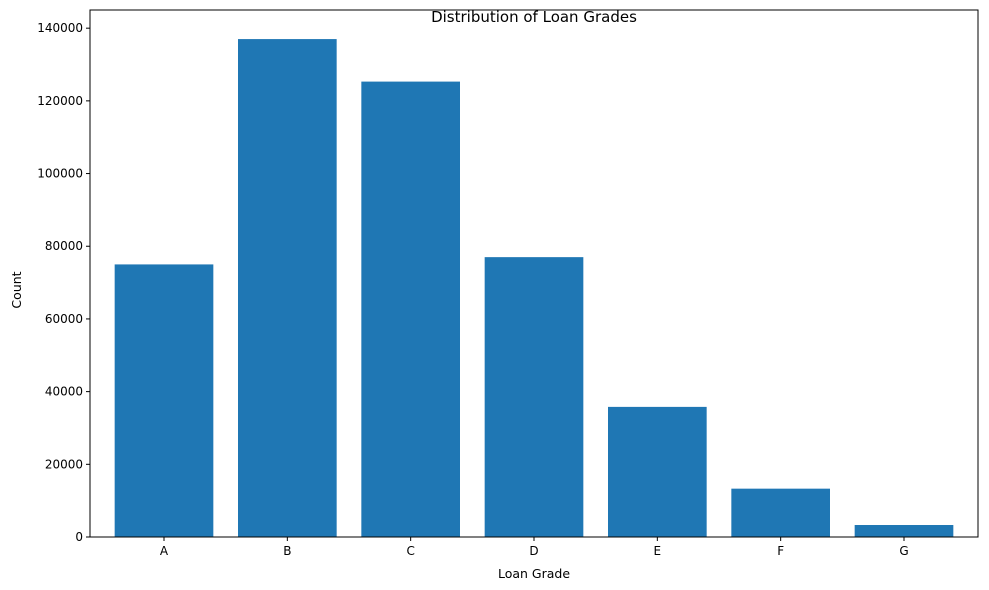  Describe the element at coordinates (904, 531) in the screenshot. I see `bar-g` at that location.